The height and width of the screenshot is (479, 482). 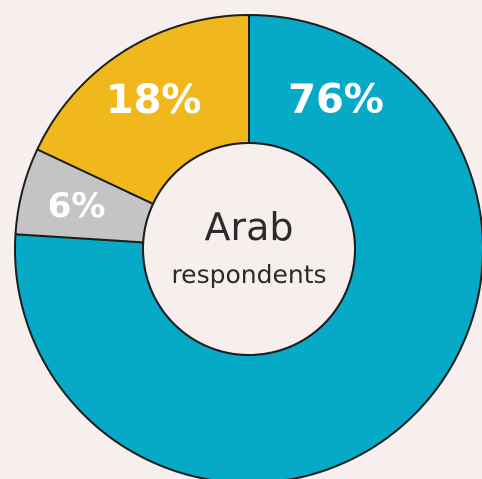 I want to click on center-label-line1: Arab, so click(x=248, y=227).